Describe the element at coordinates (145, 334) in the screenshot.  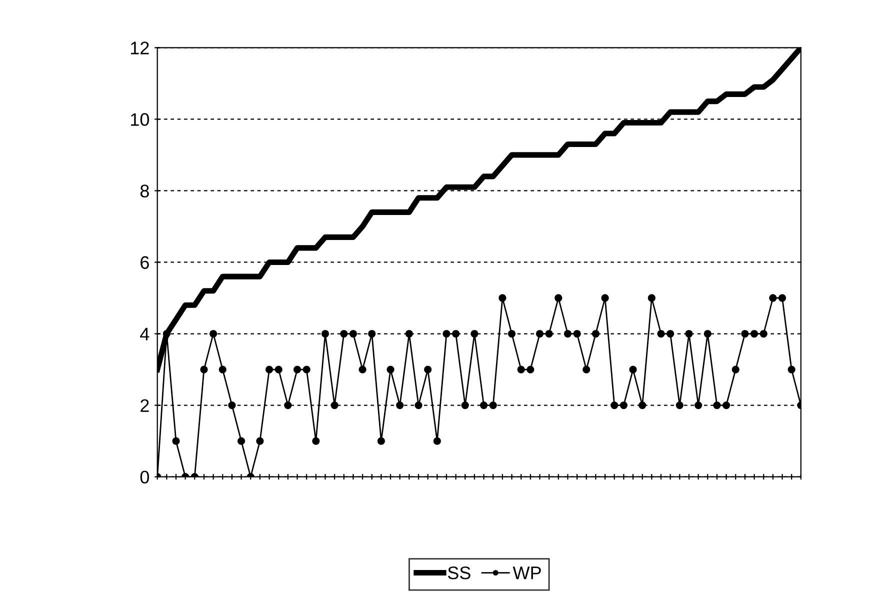
I see `y-tick-label: 4` at that location.